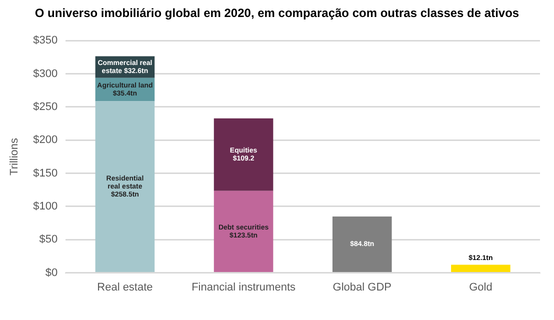 This screenshot has width=554, height=320. What do you see at coordinates (45, 74) in the screenshot?
I see `y-tick-label: $300` at bounding box center [45, 74].